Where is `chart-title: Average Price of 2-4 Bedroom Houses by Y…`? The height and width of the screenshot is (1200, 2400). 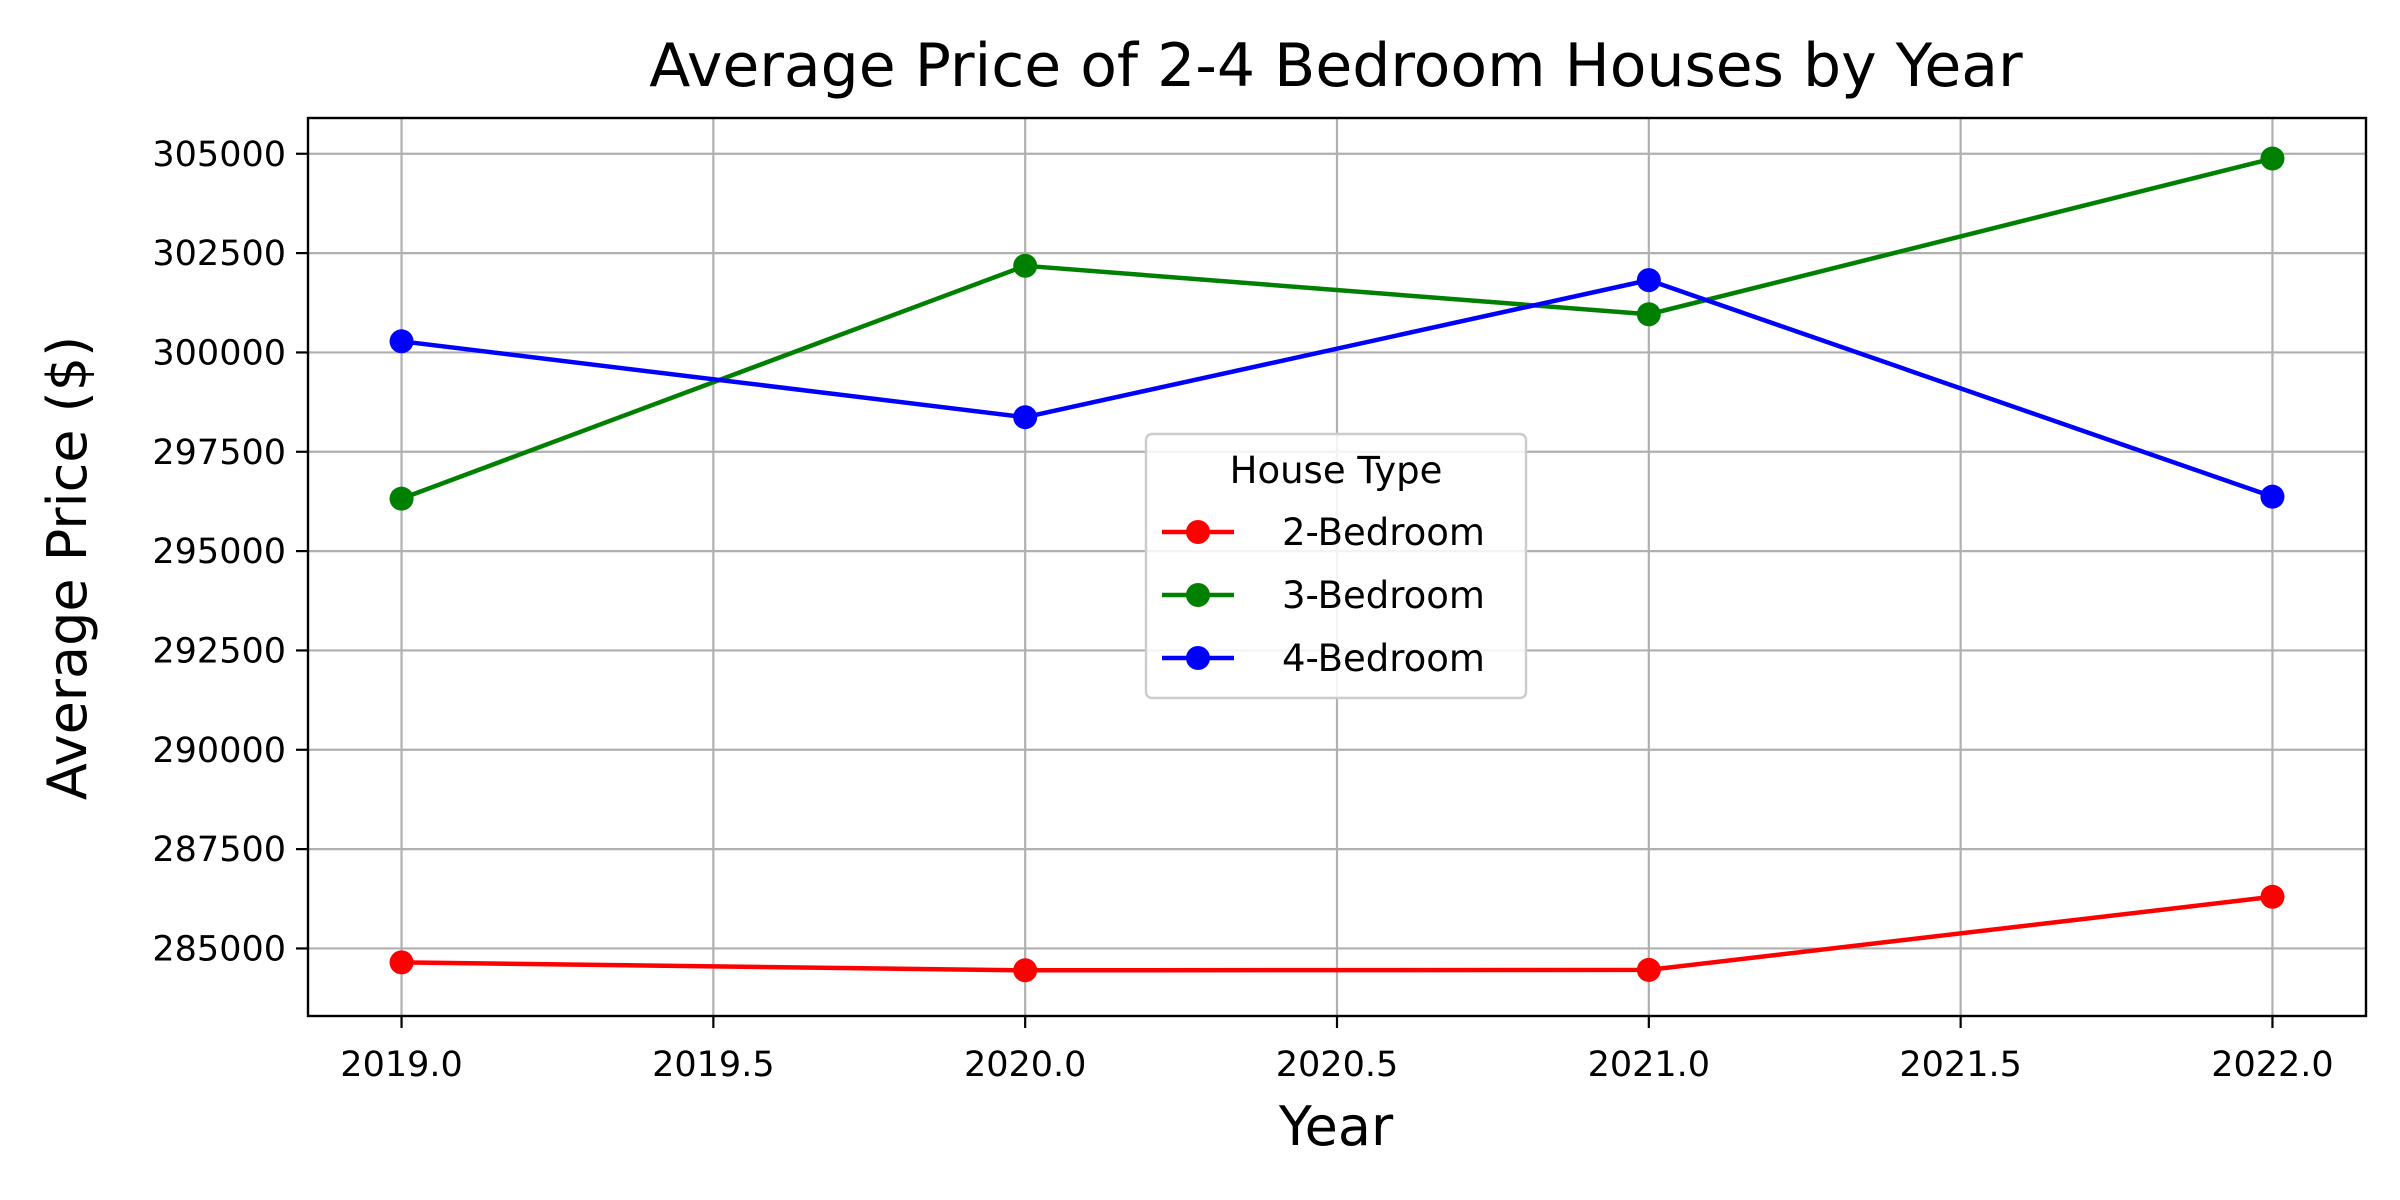
chart-title: Average Price of 2-4 Bedroom Houses by Y… is located at coordinates (1336, 66).